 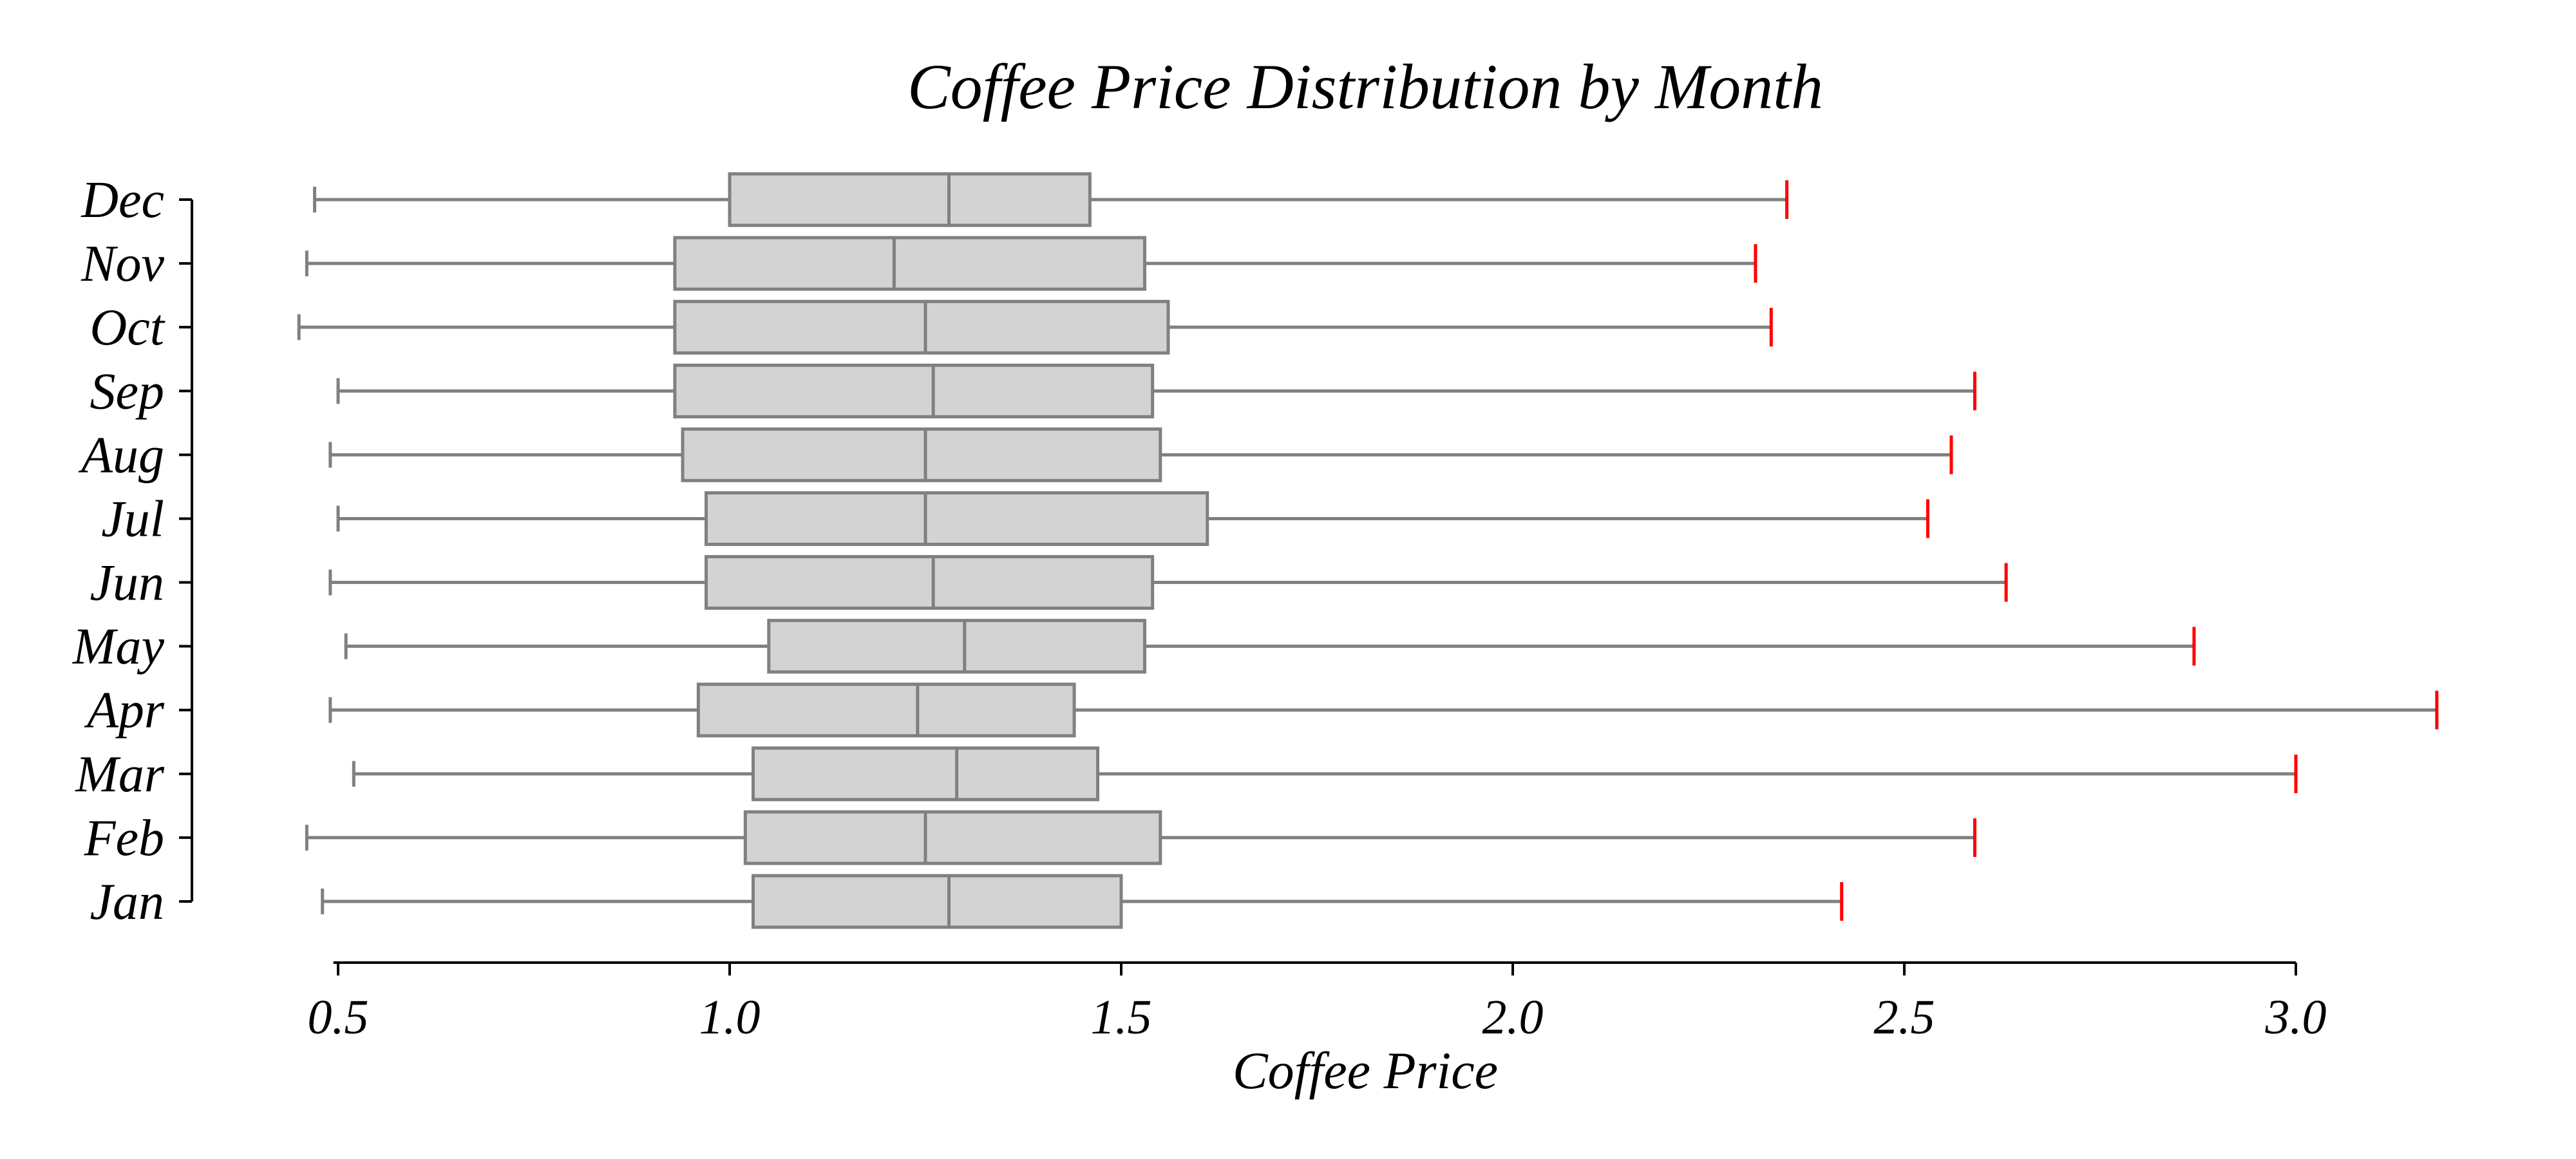 What do you see at coordinates (1366, 1070) in the screenshot?
I see `x-axis-label: Coffee Price` at bounding box center [1366, 1070].